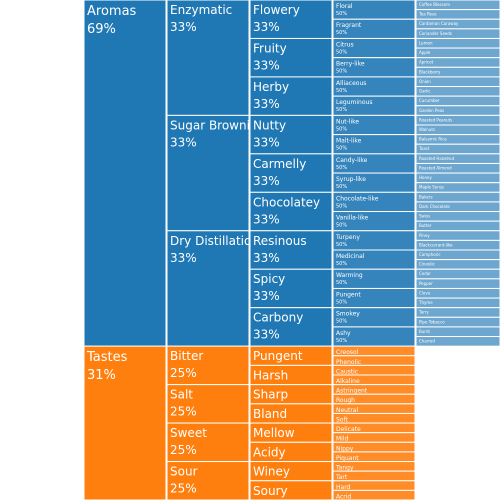 Image resolution: width=500 pixels, height=500 pixels. What do you see at coordinates (457, 264) in the screenshot?
I see `icicle-cell-cineolic: Cineolic` at bounding box center [457, 264].